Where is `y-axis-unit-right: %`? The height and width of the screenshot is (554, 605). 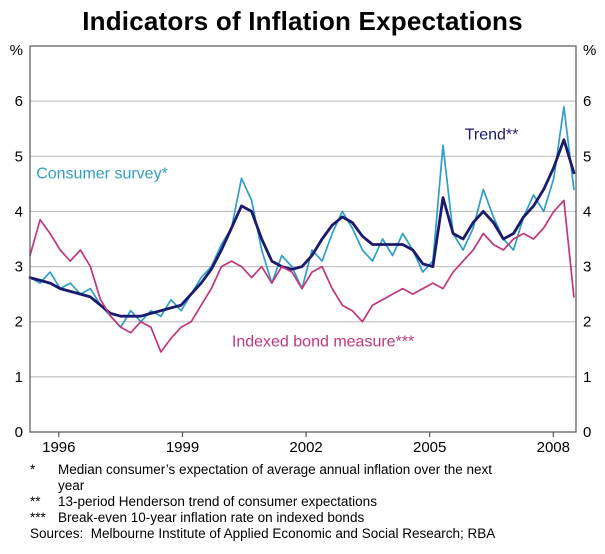
y-axis-unit-right: % is located at coordinates (589, 50).